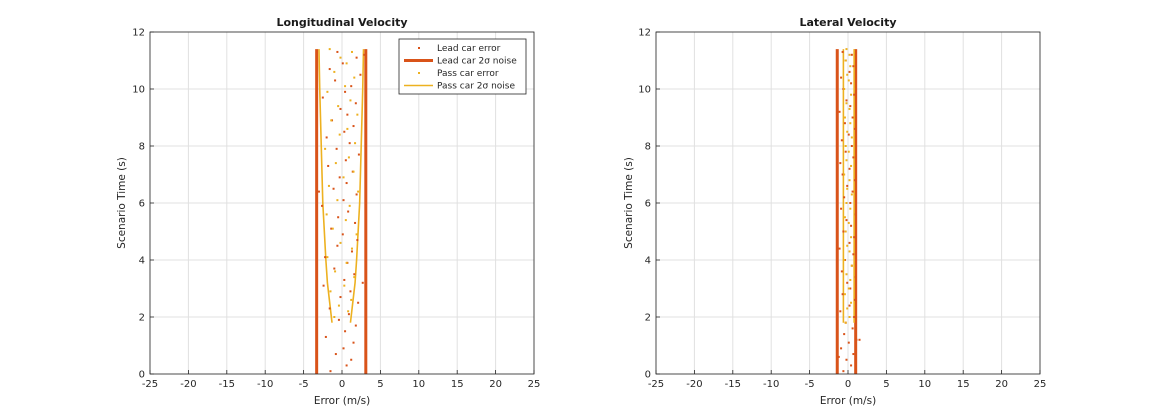  What do you see at coordinates (150, 384) in the screenshot?
I see `x-tick-label: -25` at bounding box center [150, 384].